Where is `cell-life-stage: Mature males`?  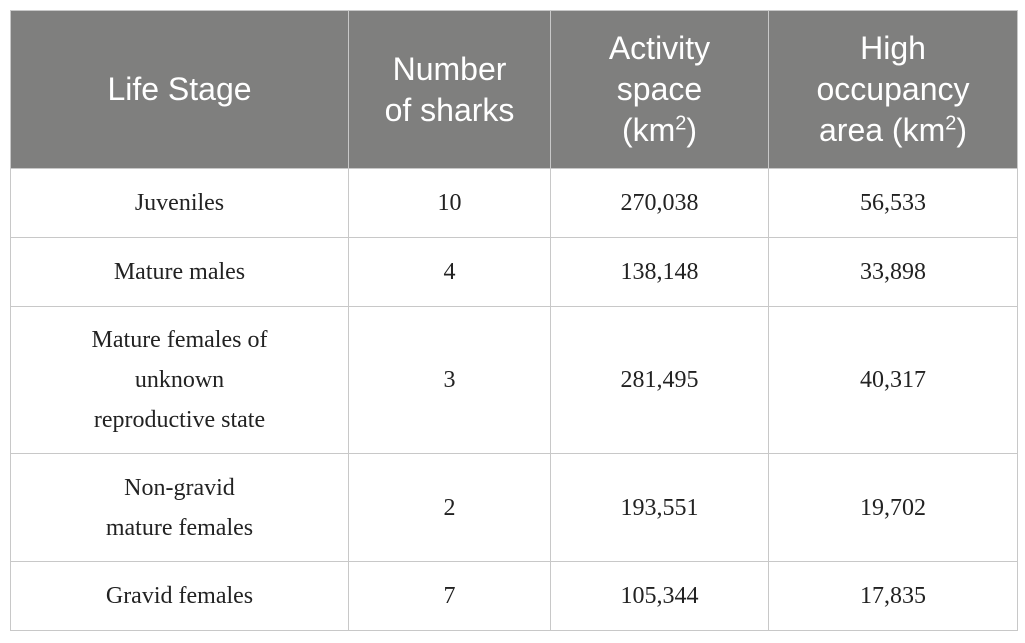
cell-life-stage: Mature males is located at coordinates (179, 272).